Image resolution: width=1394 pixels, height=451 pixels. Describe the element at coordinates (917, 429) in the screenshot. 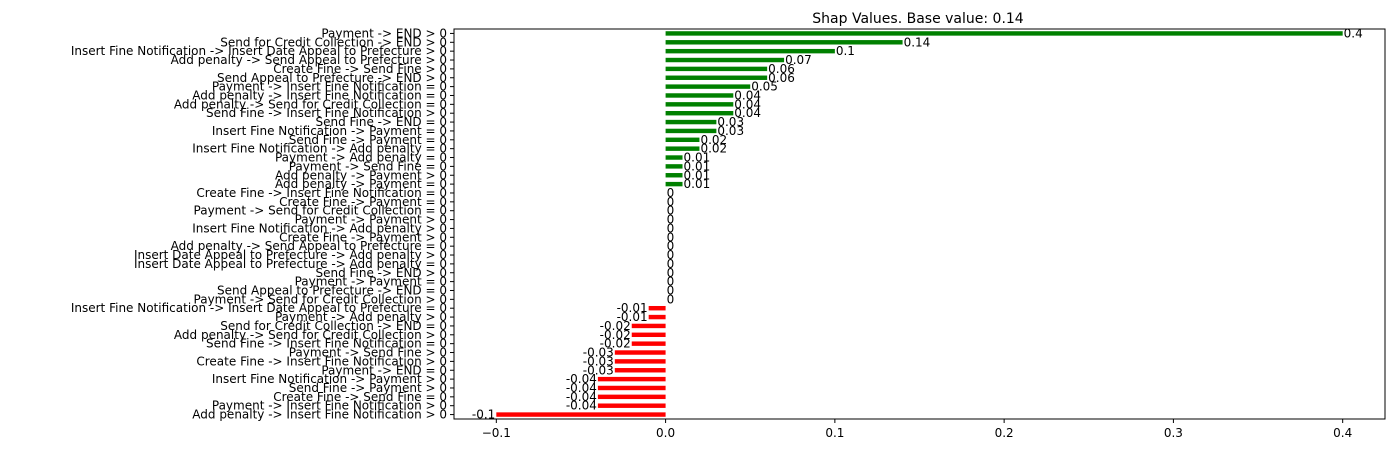

I see `x-axis: −0.1 0.0 0.1 0.2 0.3 0.4` at that location.